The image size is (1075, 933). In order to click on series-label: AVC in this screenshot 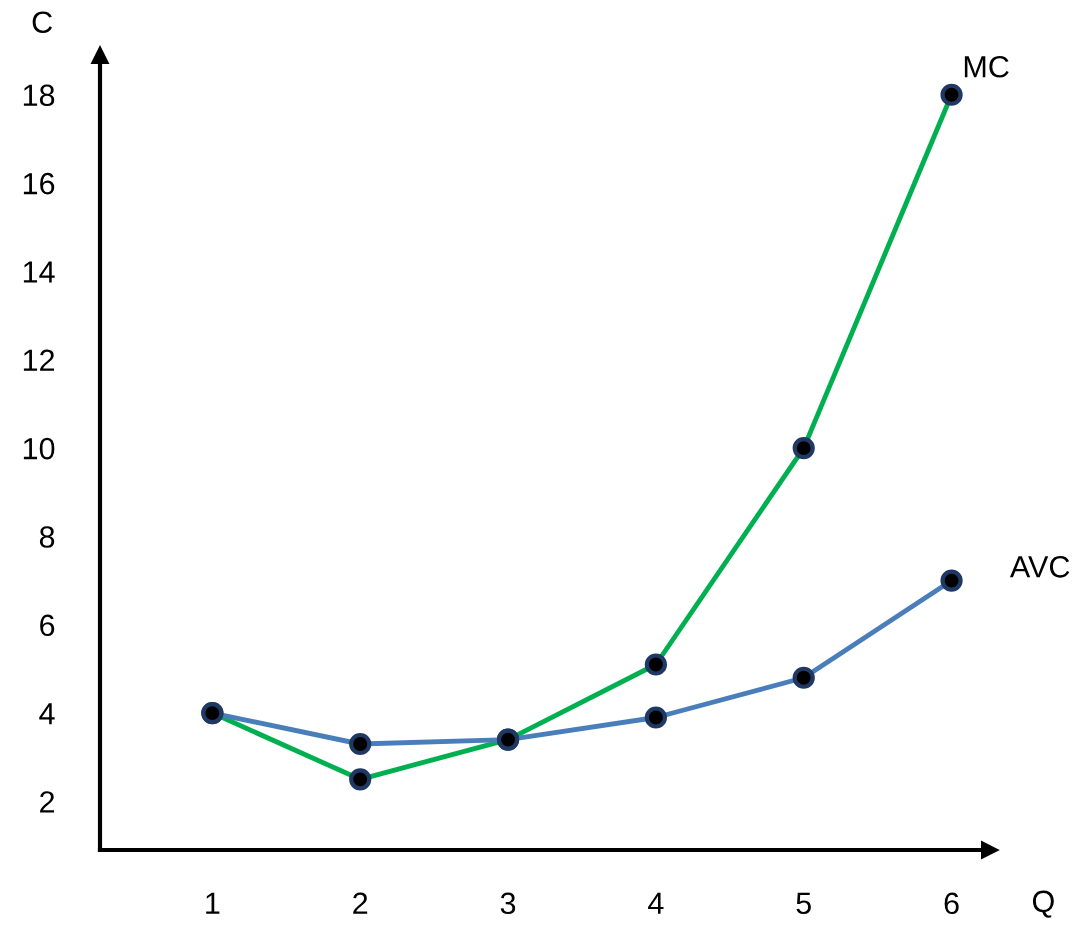, I will do `click(1039, 567)`.